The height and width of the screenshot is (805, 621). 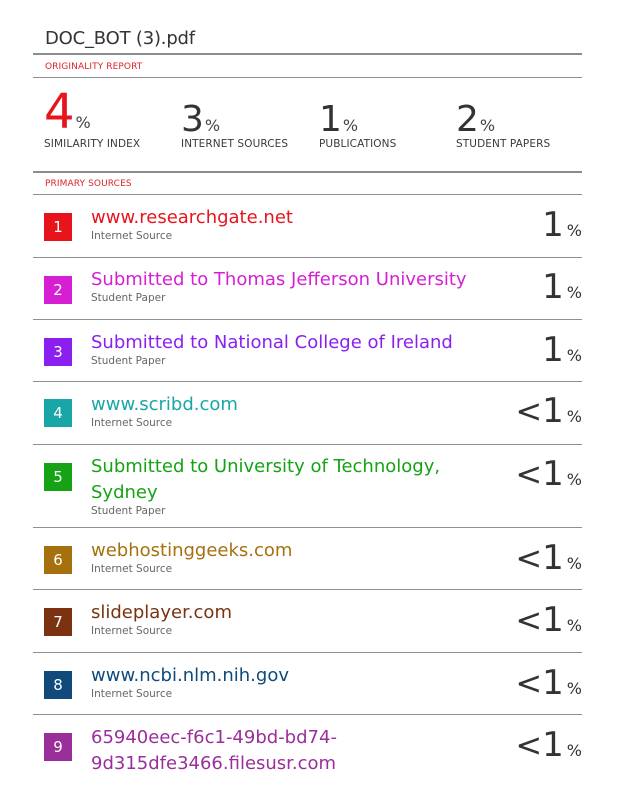 I want to click on similarity-index-label: SIMILARITY INDEX, so click(x=92, y=144).